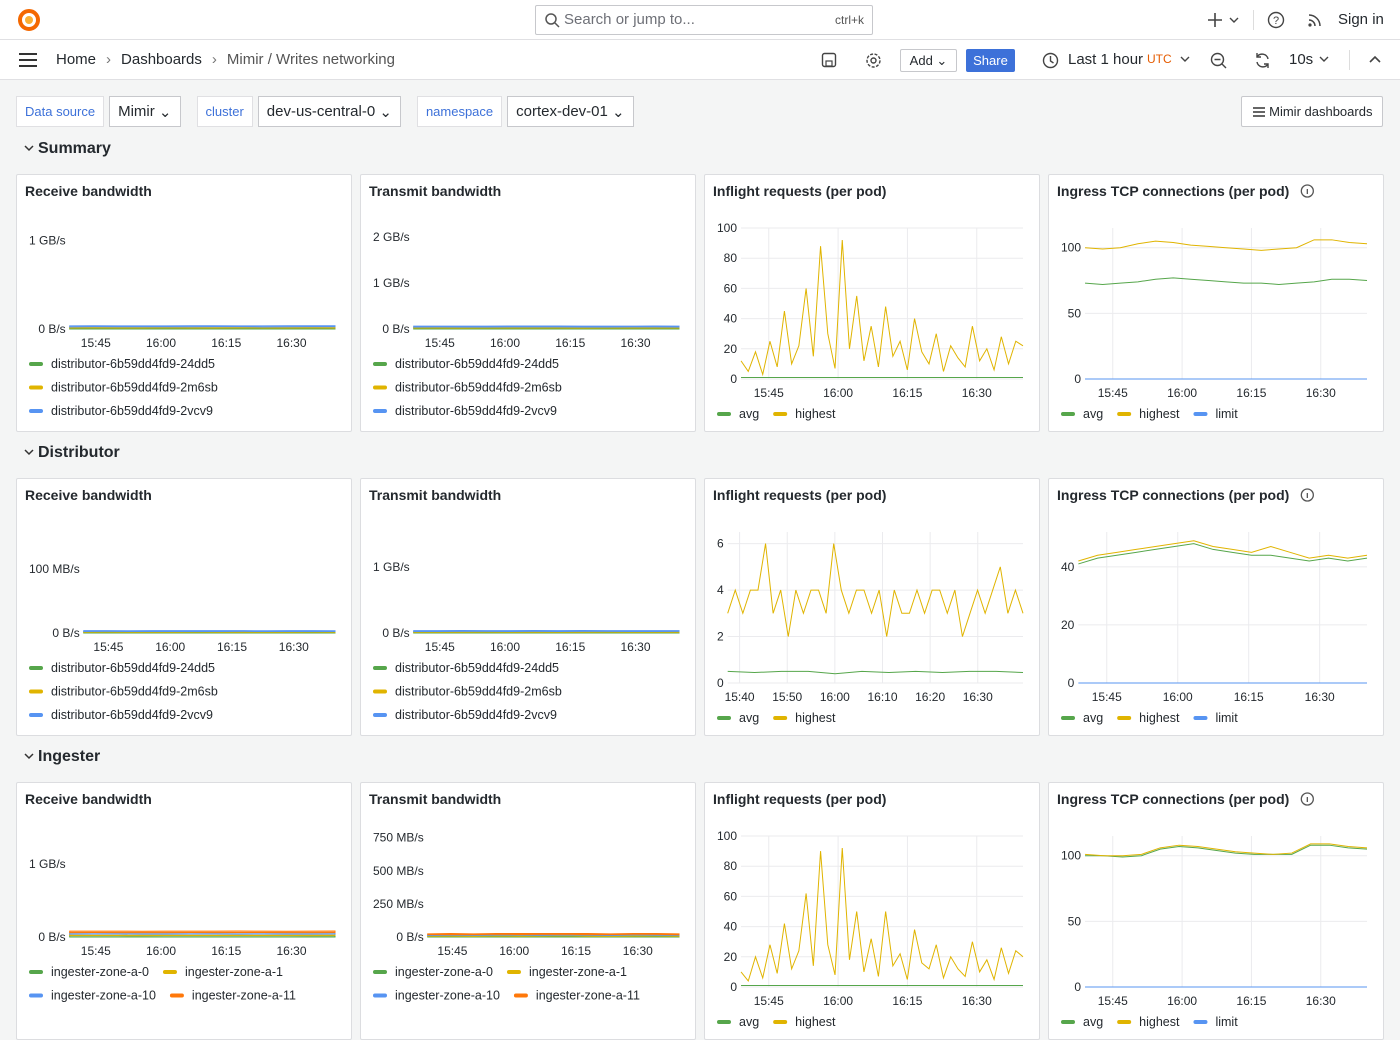  What do you see at coordinates (1218, 60) in the screenshot?
I see `zoom-out-icon` at bounding box center [1218, 60].